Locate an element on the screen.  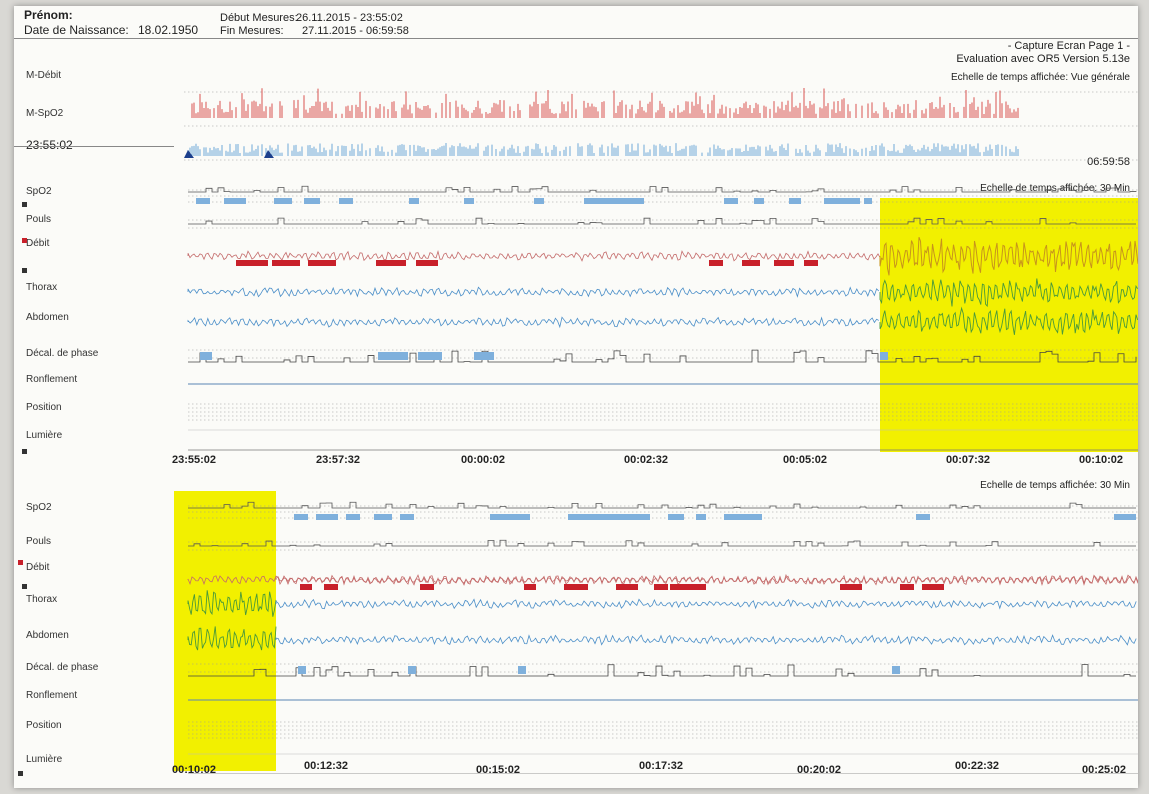
overview-end-time: 06:59:58 is located at coordinates (1108, 162).